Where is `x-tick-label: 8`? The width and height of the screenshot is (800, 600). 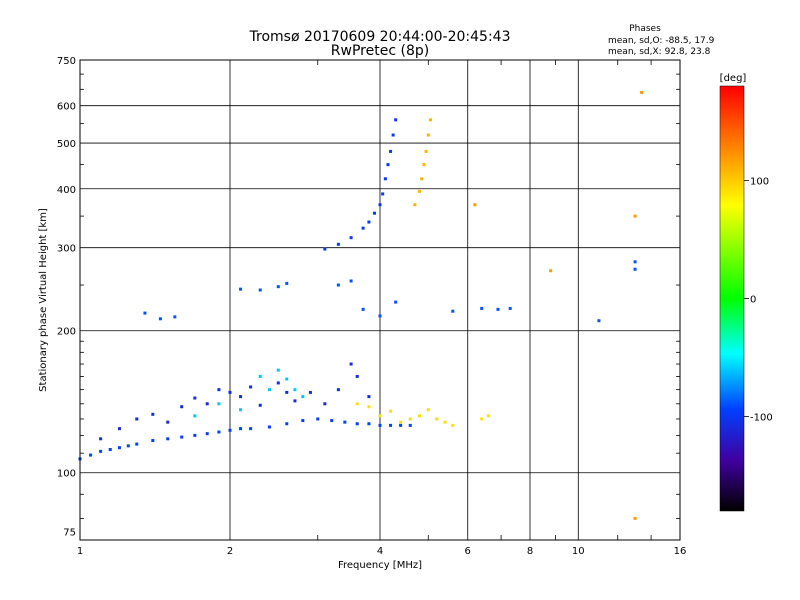
x-tick-label: 8 is located at coordinates (530, 551).